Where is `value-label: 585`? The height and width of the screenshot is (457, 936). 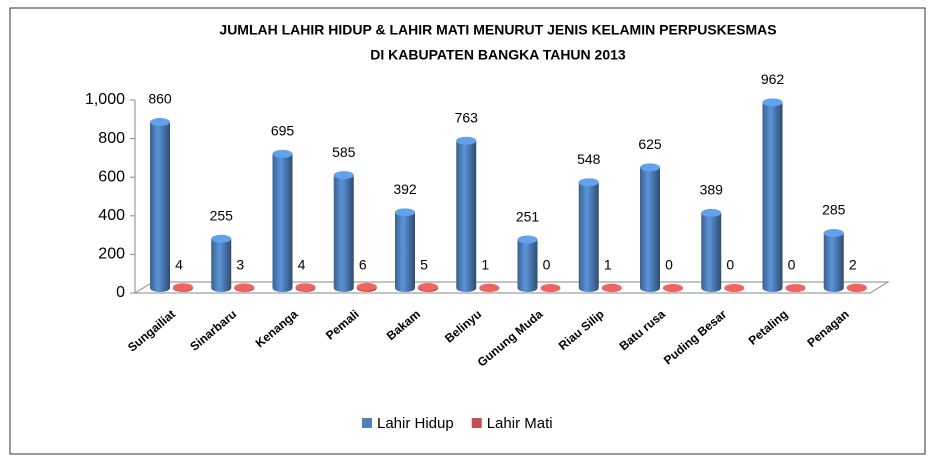 value-label: 585 is located at coordinates (344, 152).